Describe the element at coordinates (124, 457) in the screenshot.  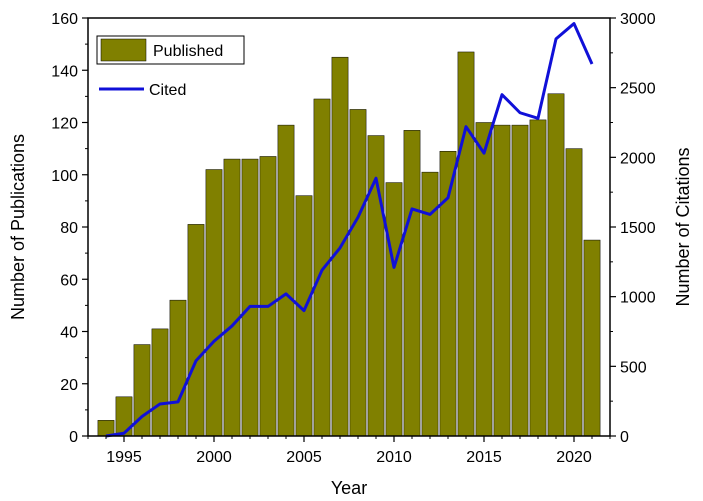
I see `x-tick-label-1995: 1995` at that location.